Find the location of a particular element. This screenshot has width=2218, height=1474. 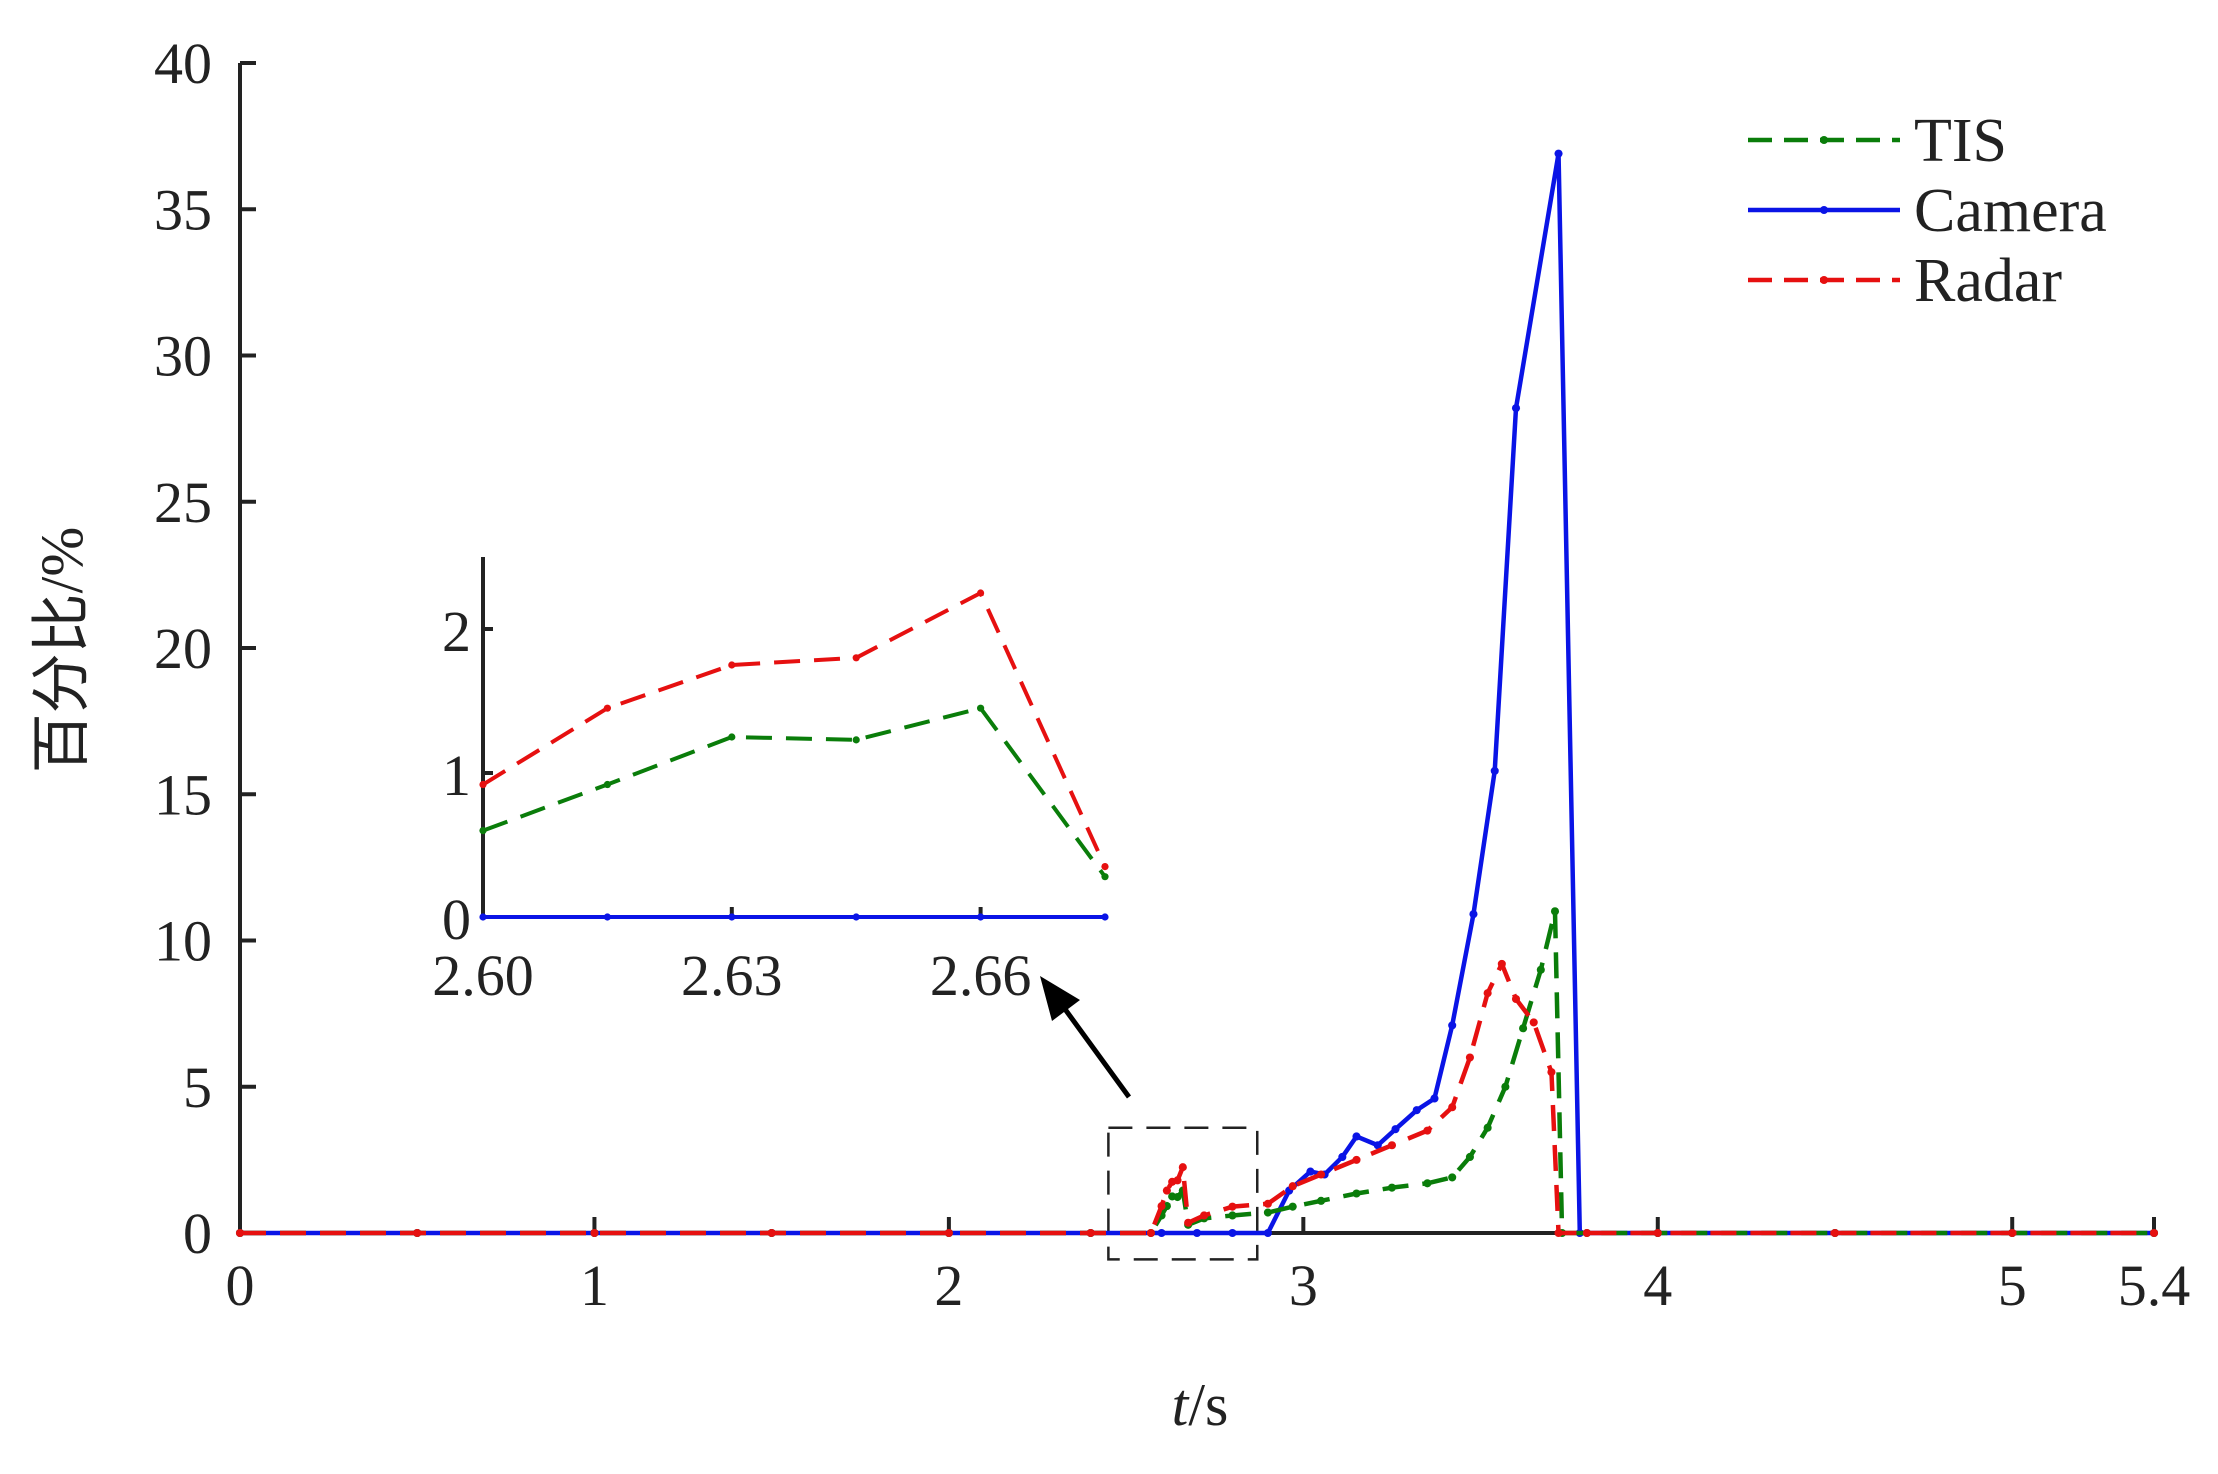

series-radar is located at coordinates (794, 730).